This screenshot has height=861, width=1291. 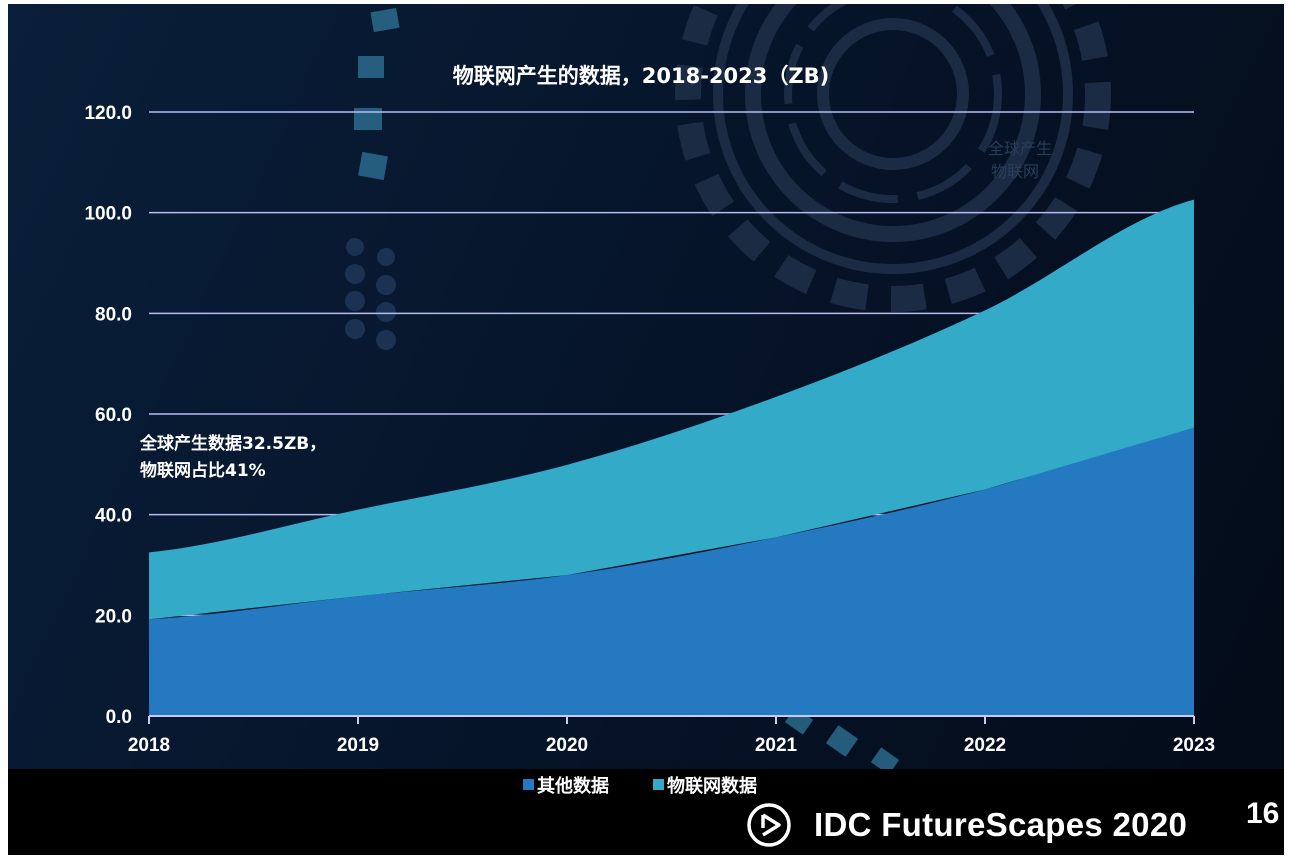 What do you see at coordinates (1263, 813) in the screenshot?
I see `page-number: 16` at bounding box center [1263, 813].